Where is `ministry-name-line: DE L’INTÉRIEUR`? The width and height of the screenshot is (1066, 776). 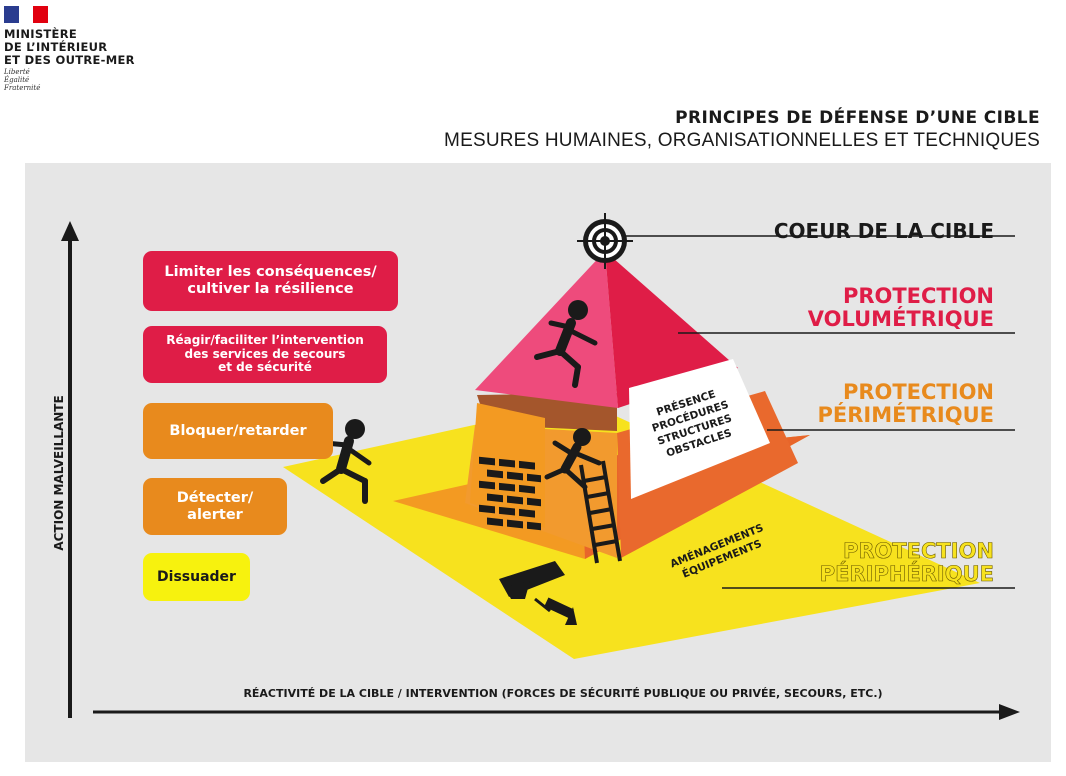 ministry-name-line: DE L’INTÉRIEUR is located at coordinates (56, 47).